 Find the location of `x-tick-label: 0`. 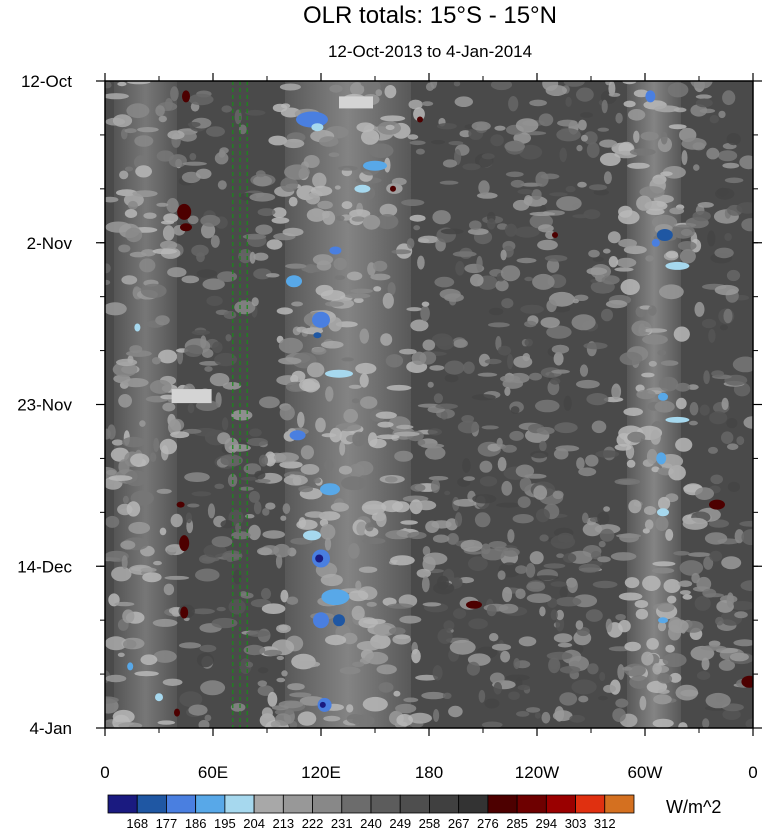

x-tick-label: 0 is located at coordinates (752, 772).